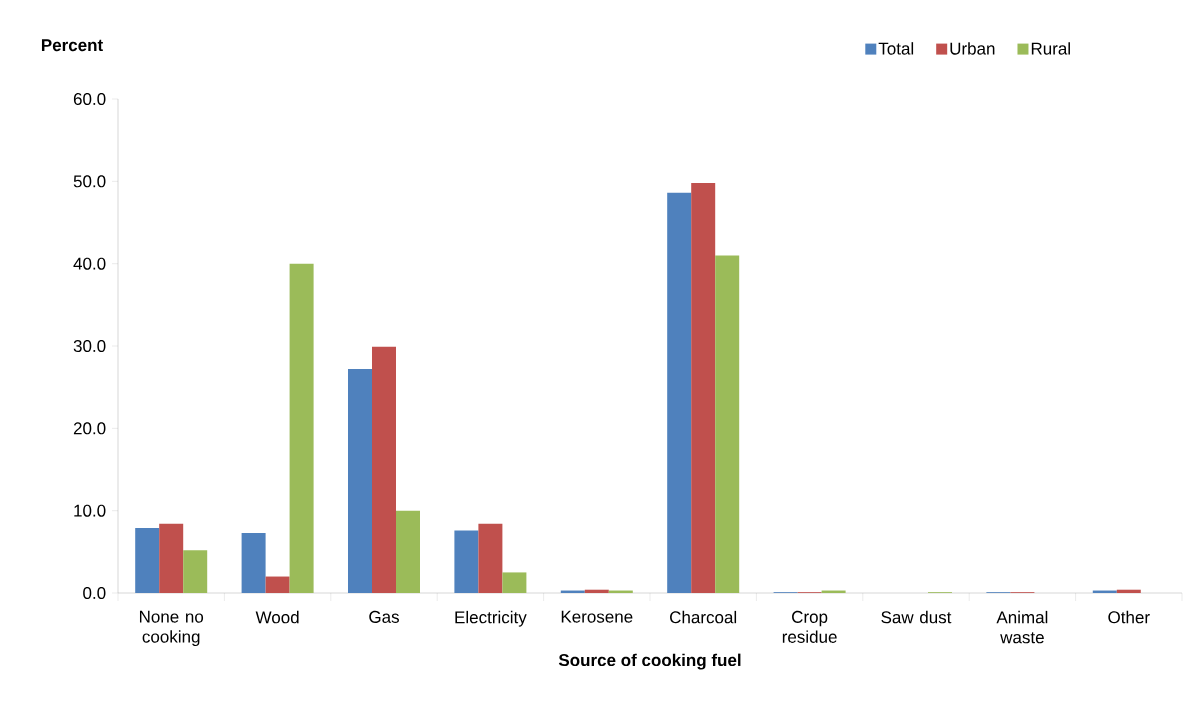  I want to click on y-tick-label: 30.0, so click(89, 346).